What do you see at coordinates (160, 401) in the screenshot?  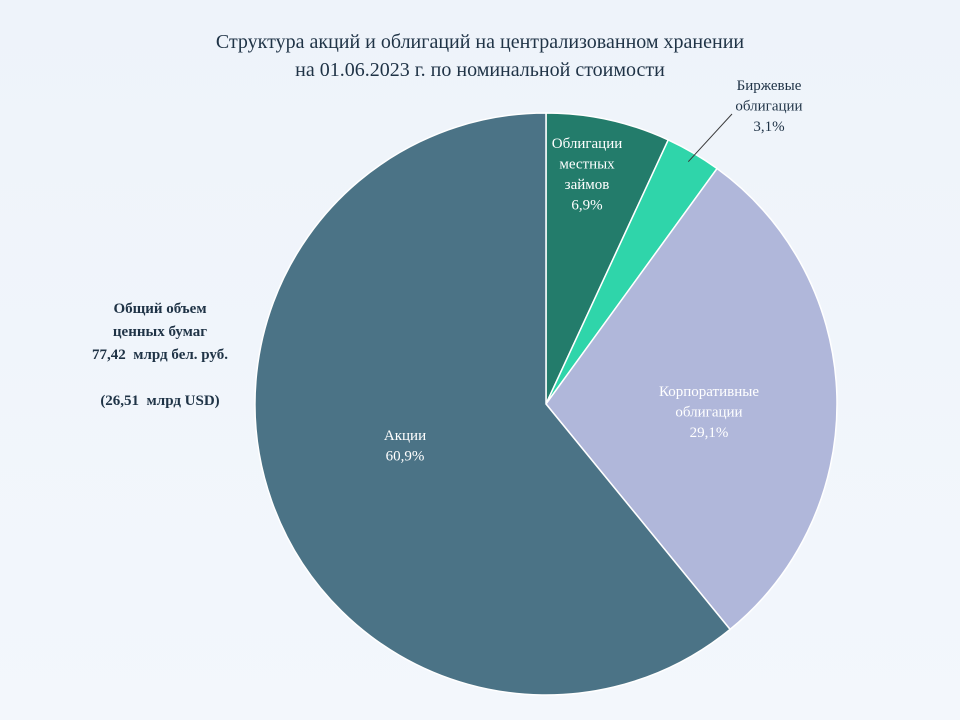 I see `total-line-4: (26,51 млрд USD)` at bounding box center [160, 401].